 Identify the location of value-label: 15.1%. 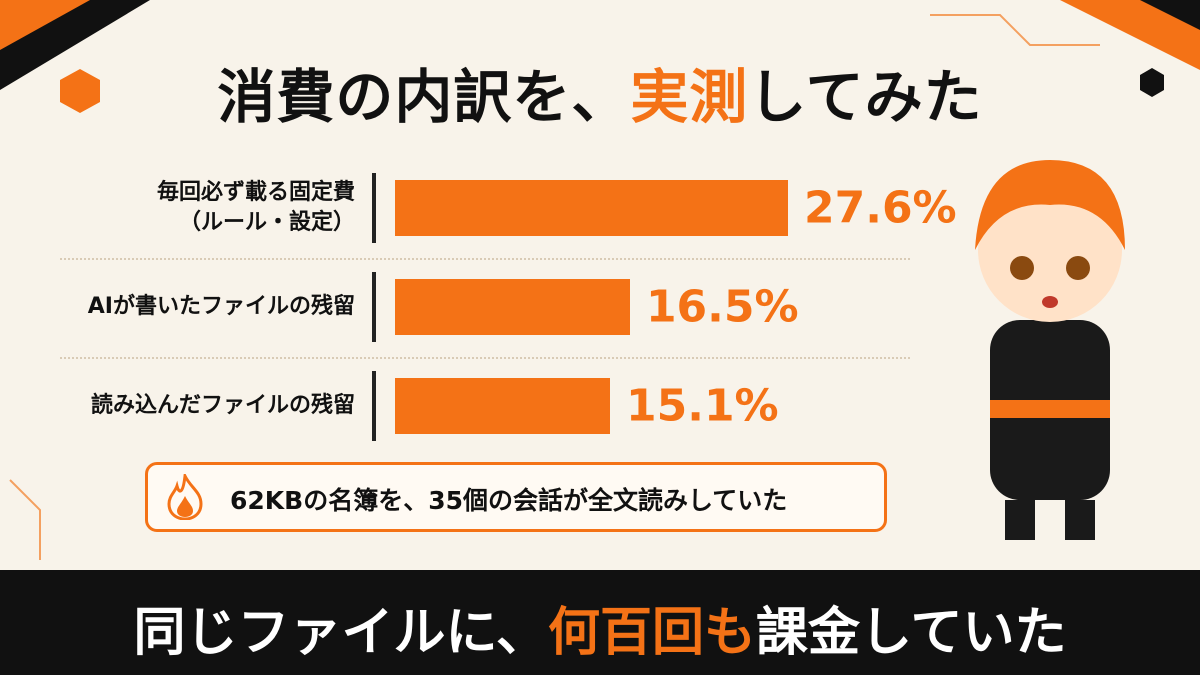
(702, 406).